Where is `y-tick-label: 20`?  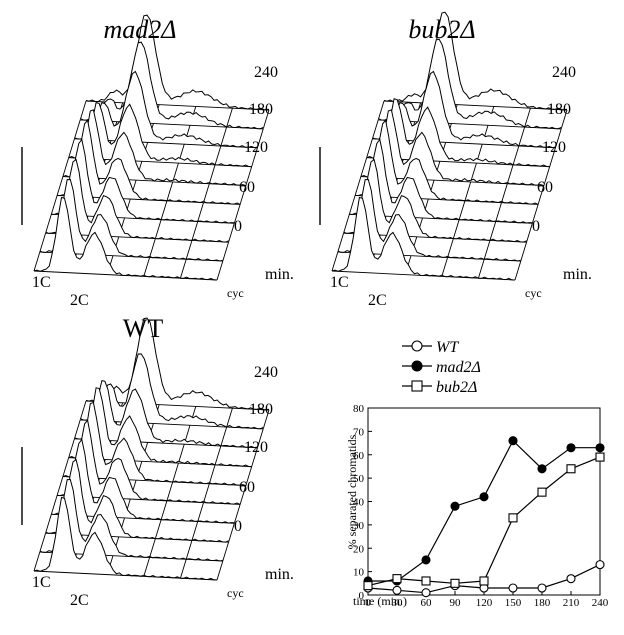 y-tick-label: 20 is located at coordinates (359, 549).